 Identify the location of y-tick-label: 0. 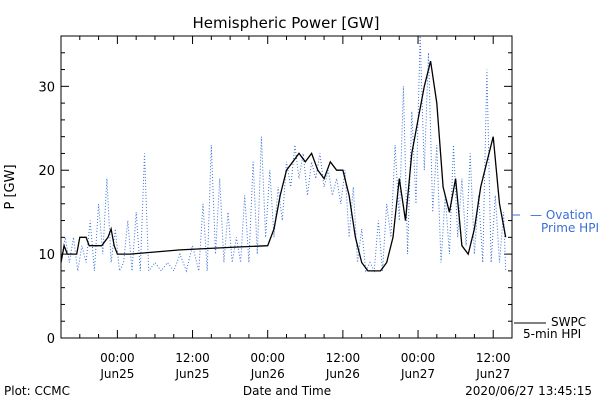
(51, 339).